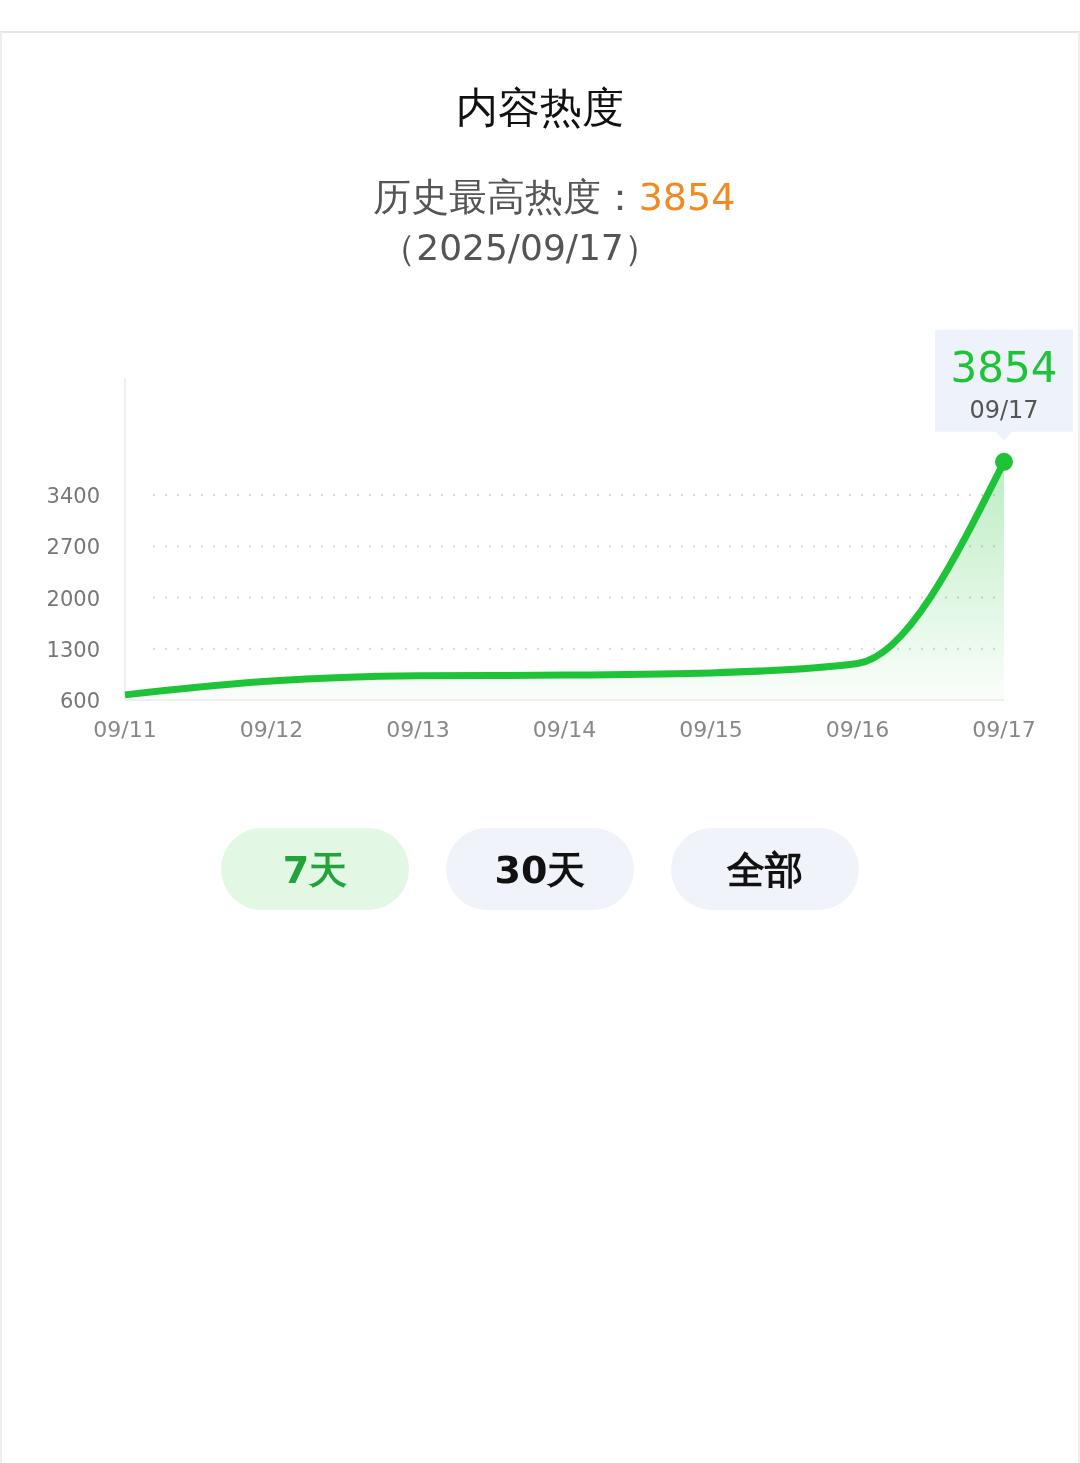 The height and width of the screenshot is (1463, 1080). Describe the element at coordinates (564, 729) in the screenshot. I see `x-tick-label: 09/14` at that location.